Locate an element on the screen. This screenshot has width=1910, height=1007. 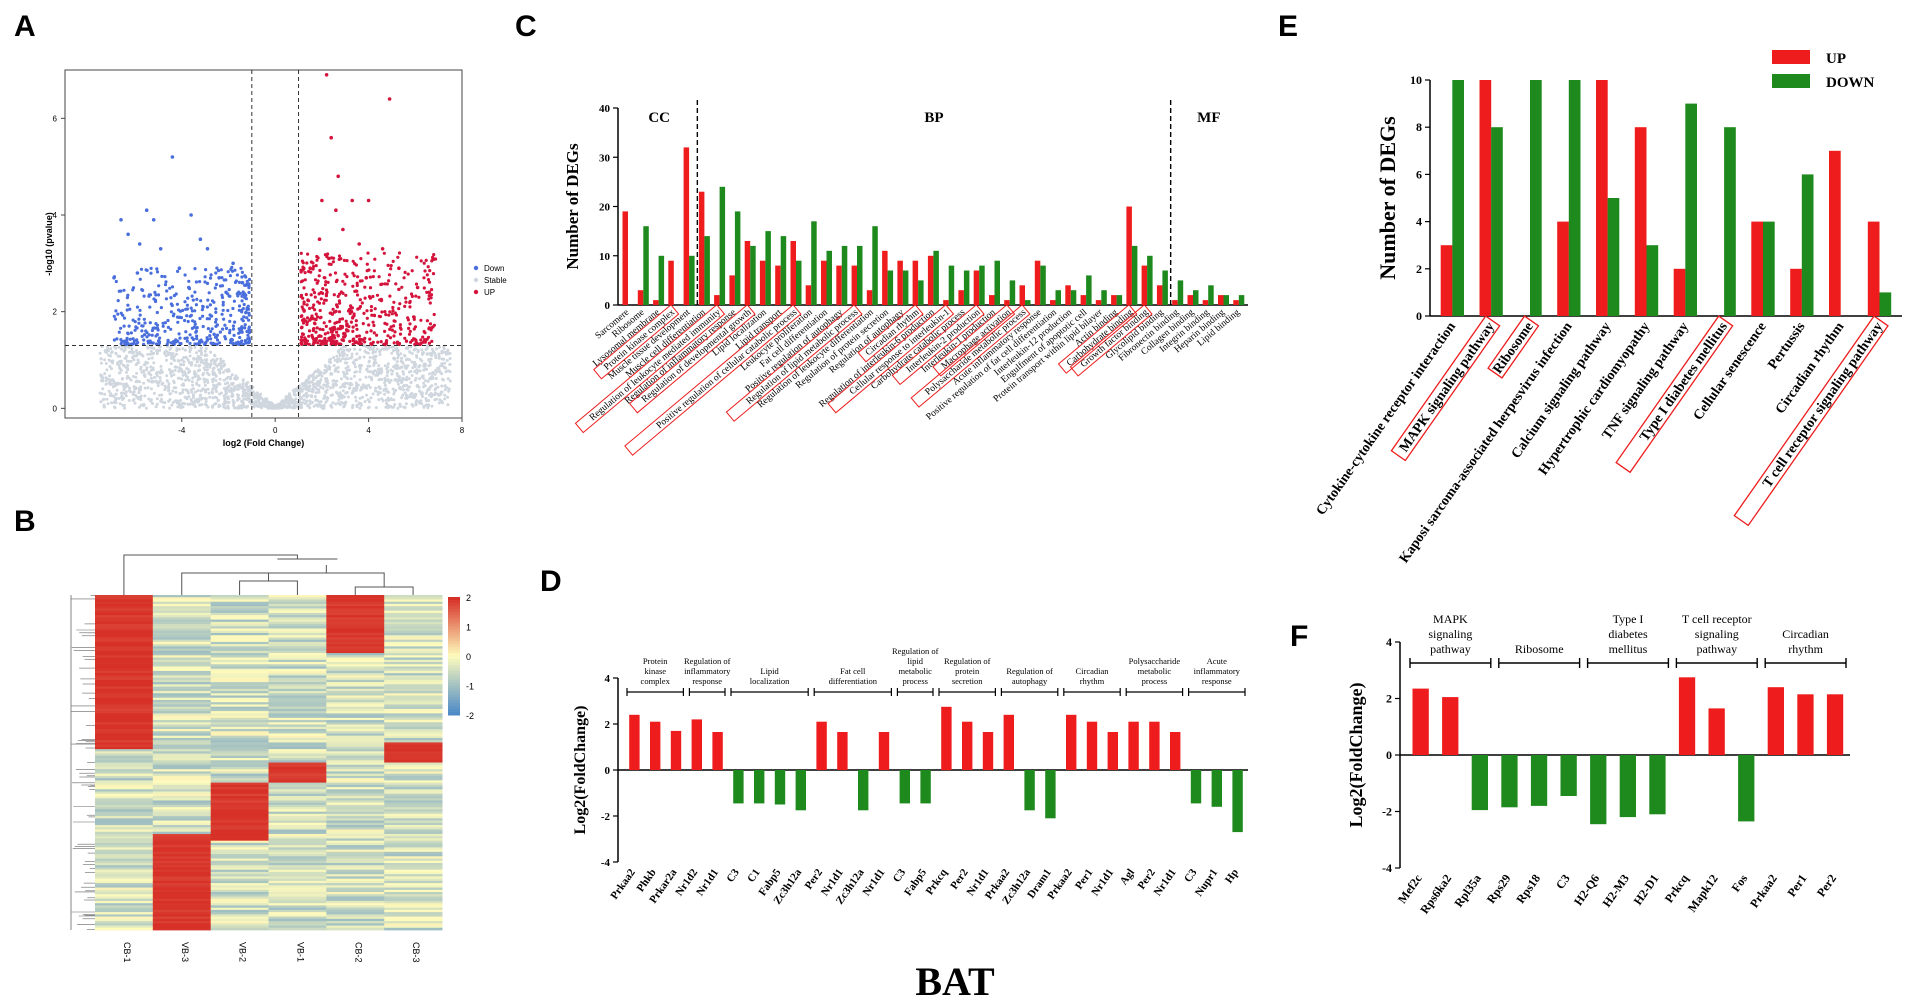
panel-label-b: B is located at coordinates (25, 521).